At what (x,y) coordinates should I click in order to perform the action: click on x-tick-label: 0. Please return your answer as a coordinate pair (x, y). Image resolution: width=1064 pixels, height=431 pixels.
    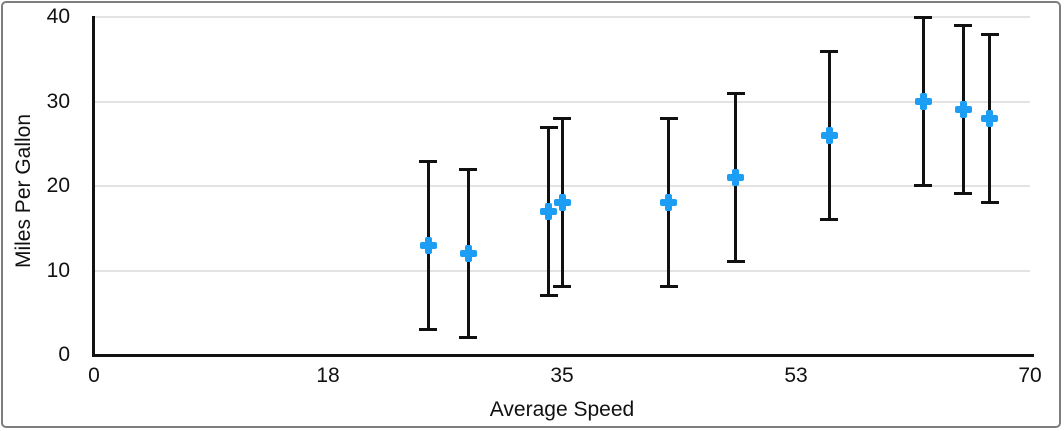
    Looking at the image, I should click on (94, 375).